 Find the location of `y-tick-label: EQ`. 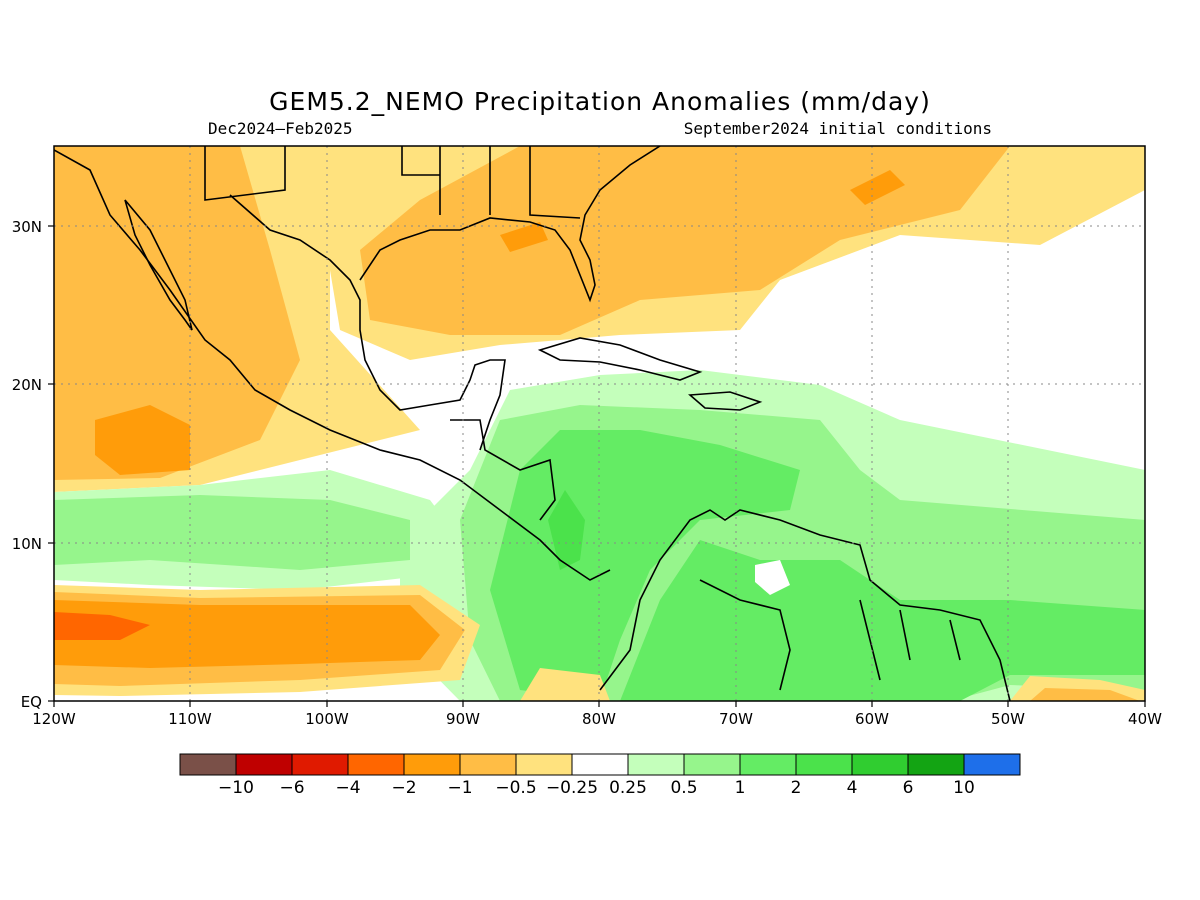

y-tick-label: EQ is located at coordinates (31, 702).